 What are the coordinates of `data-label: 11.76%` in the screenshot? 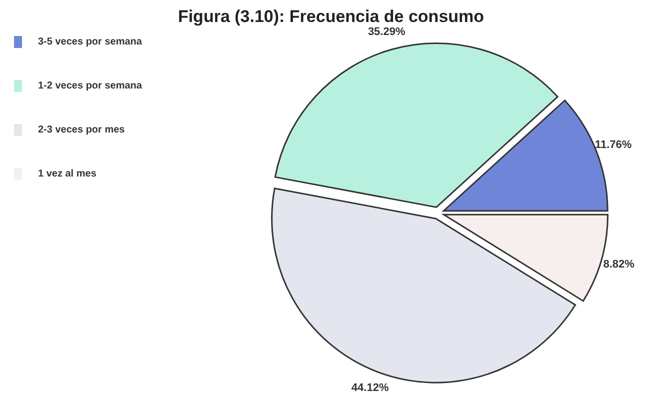 It's located at (613, 145).